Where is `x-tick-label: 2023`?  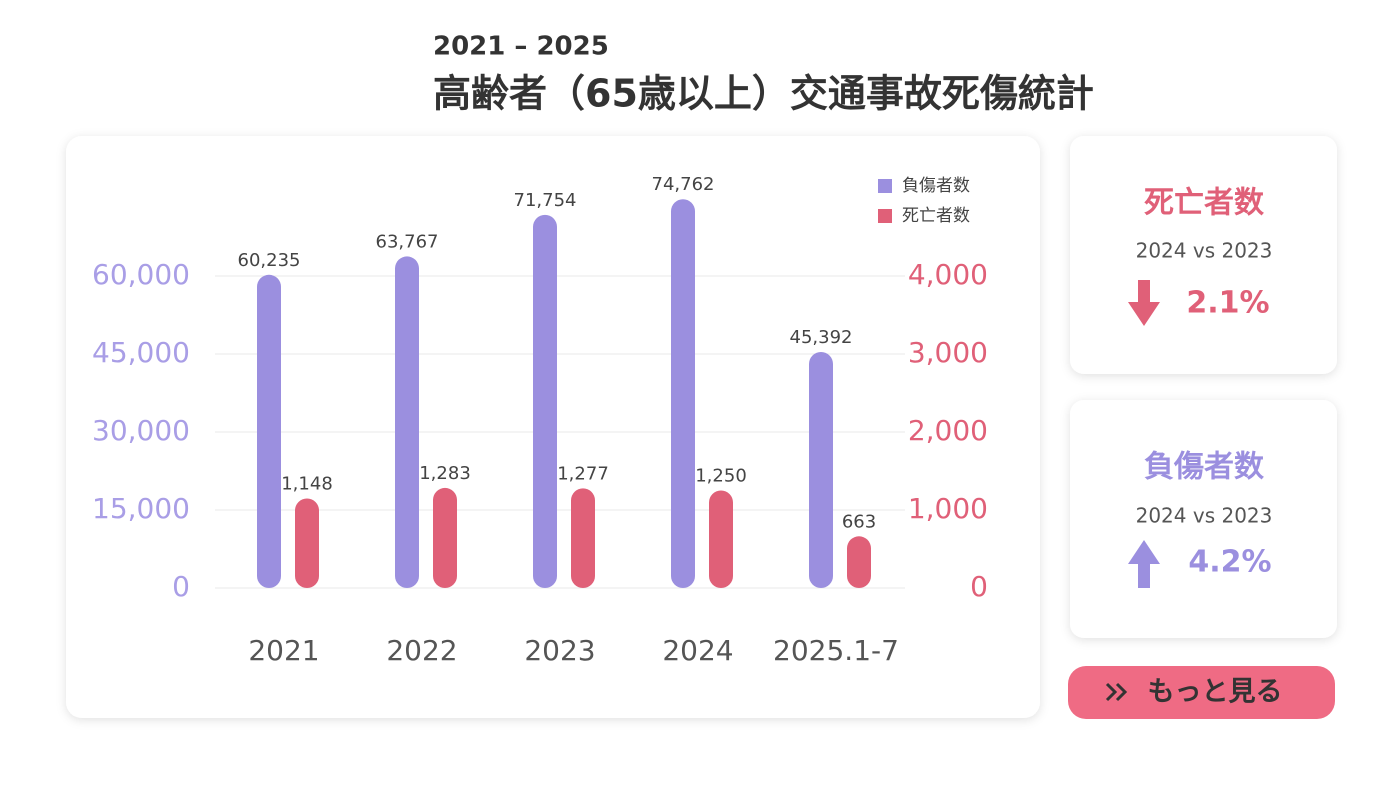 x-tick-label: 2023 is located at coordinates (559, 650).